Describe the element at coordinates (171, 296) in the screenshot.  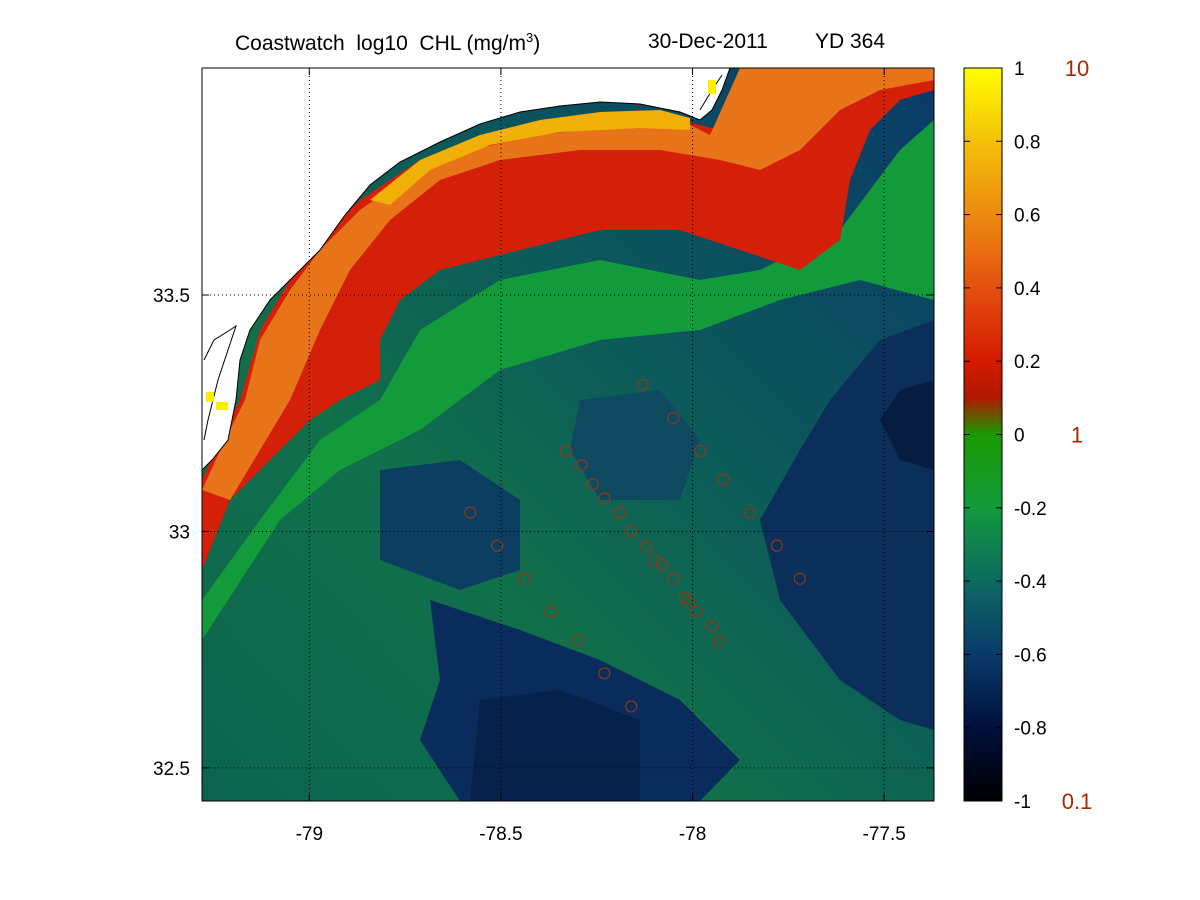
I see `y-tick-label: 33.5` at that location.